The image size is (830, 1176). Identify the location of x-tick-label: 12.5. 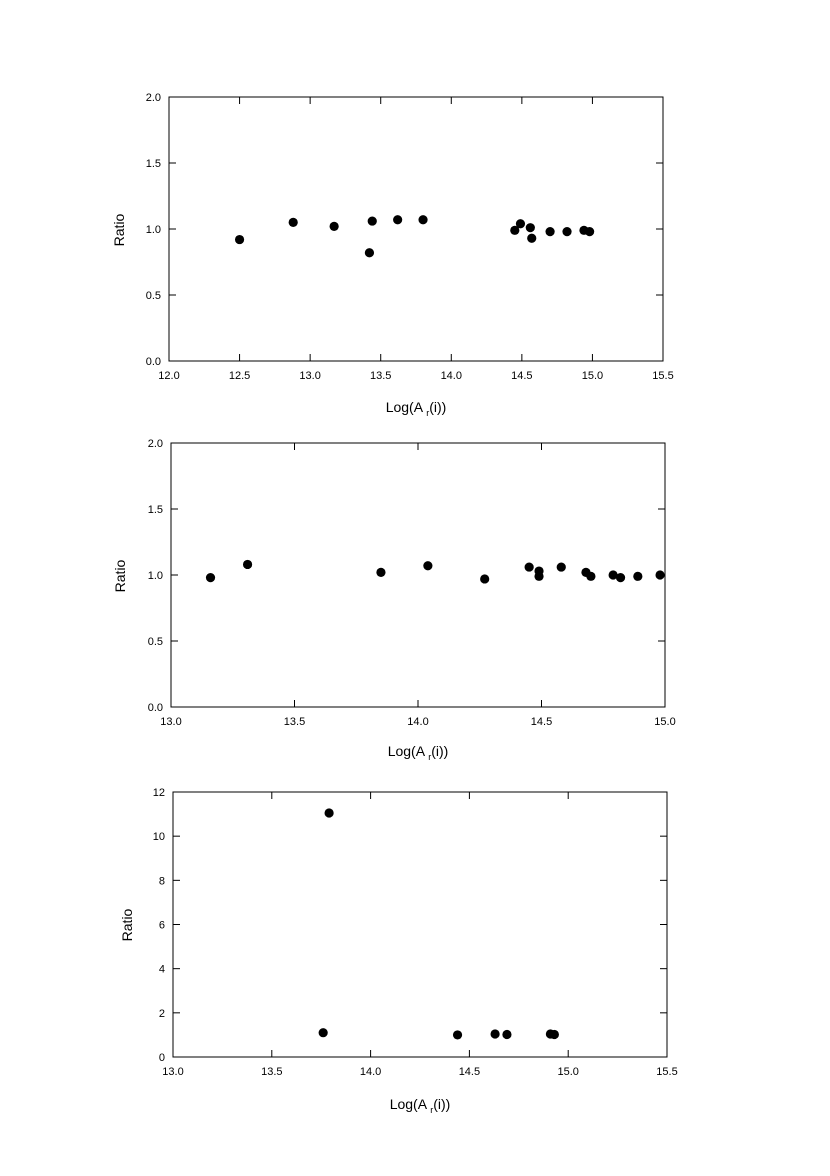
(239, 376).